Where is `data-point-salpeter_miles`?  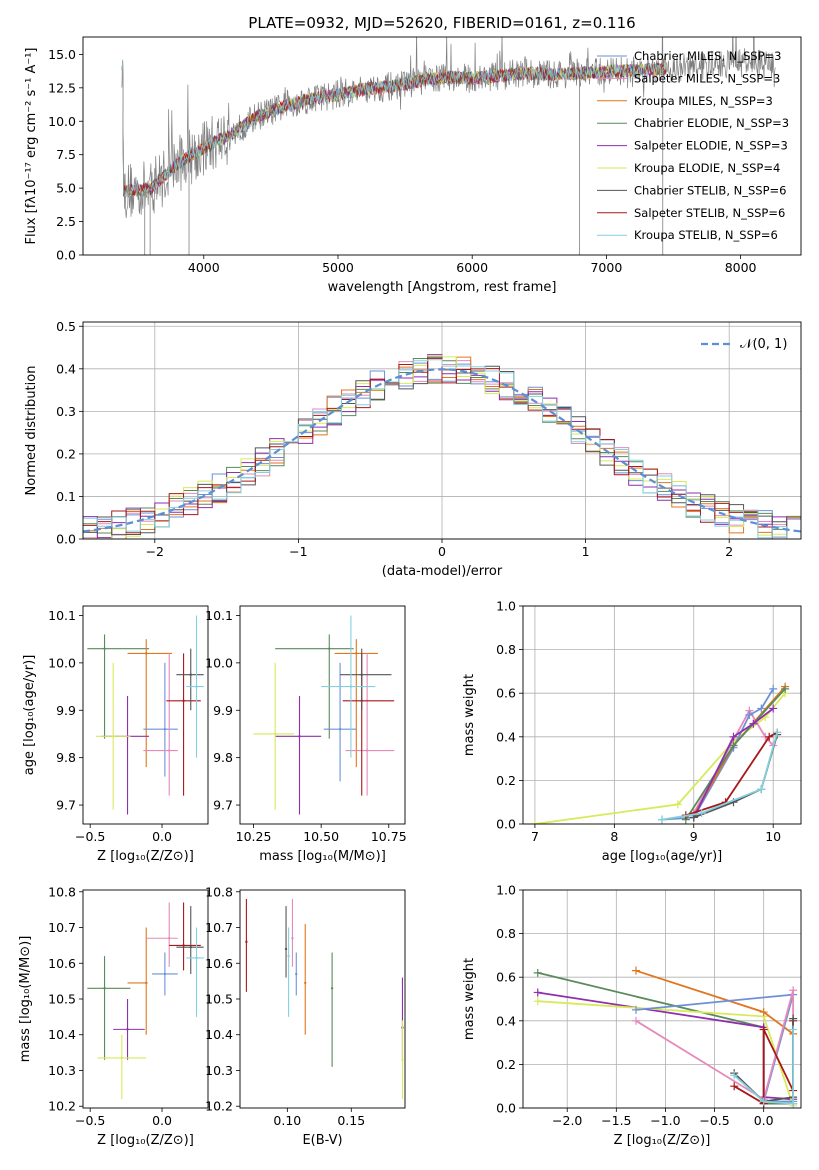
data-point-salpeter_miles is located at coordinates (292, 938).